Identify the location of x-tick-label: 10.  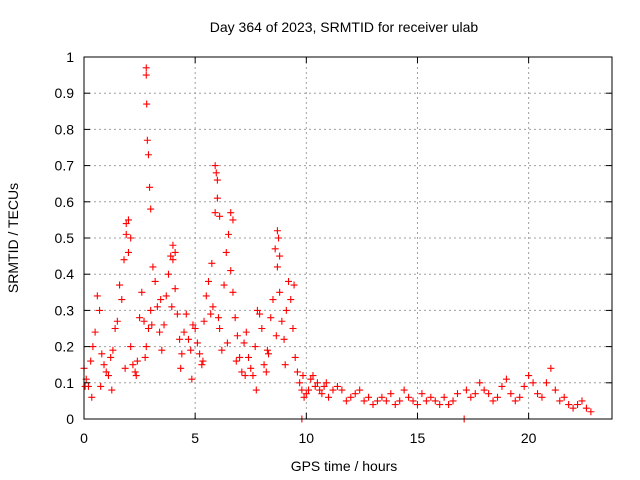
(307, 438).